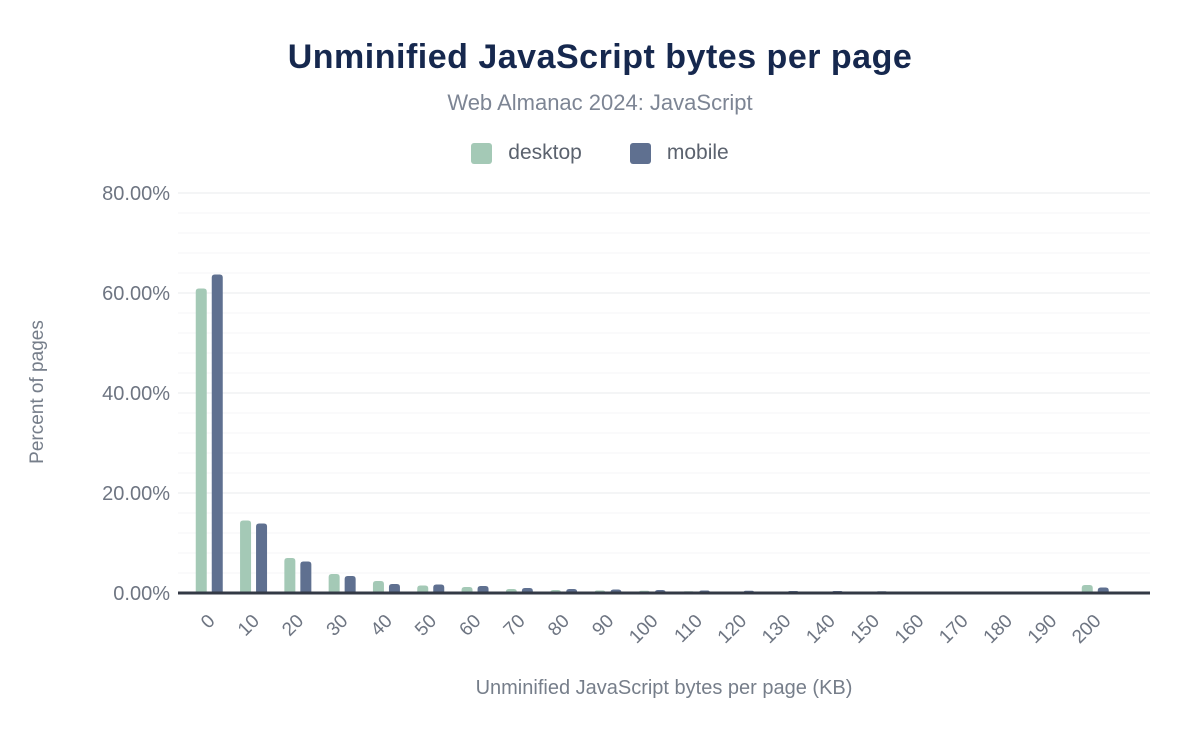 This screenshot has width=1200, height=742. I want to click on x-tick-label: 100, so click(643, 629).